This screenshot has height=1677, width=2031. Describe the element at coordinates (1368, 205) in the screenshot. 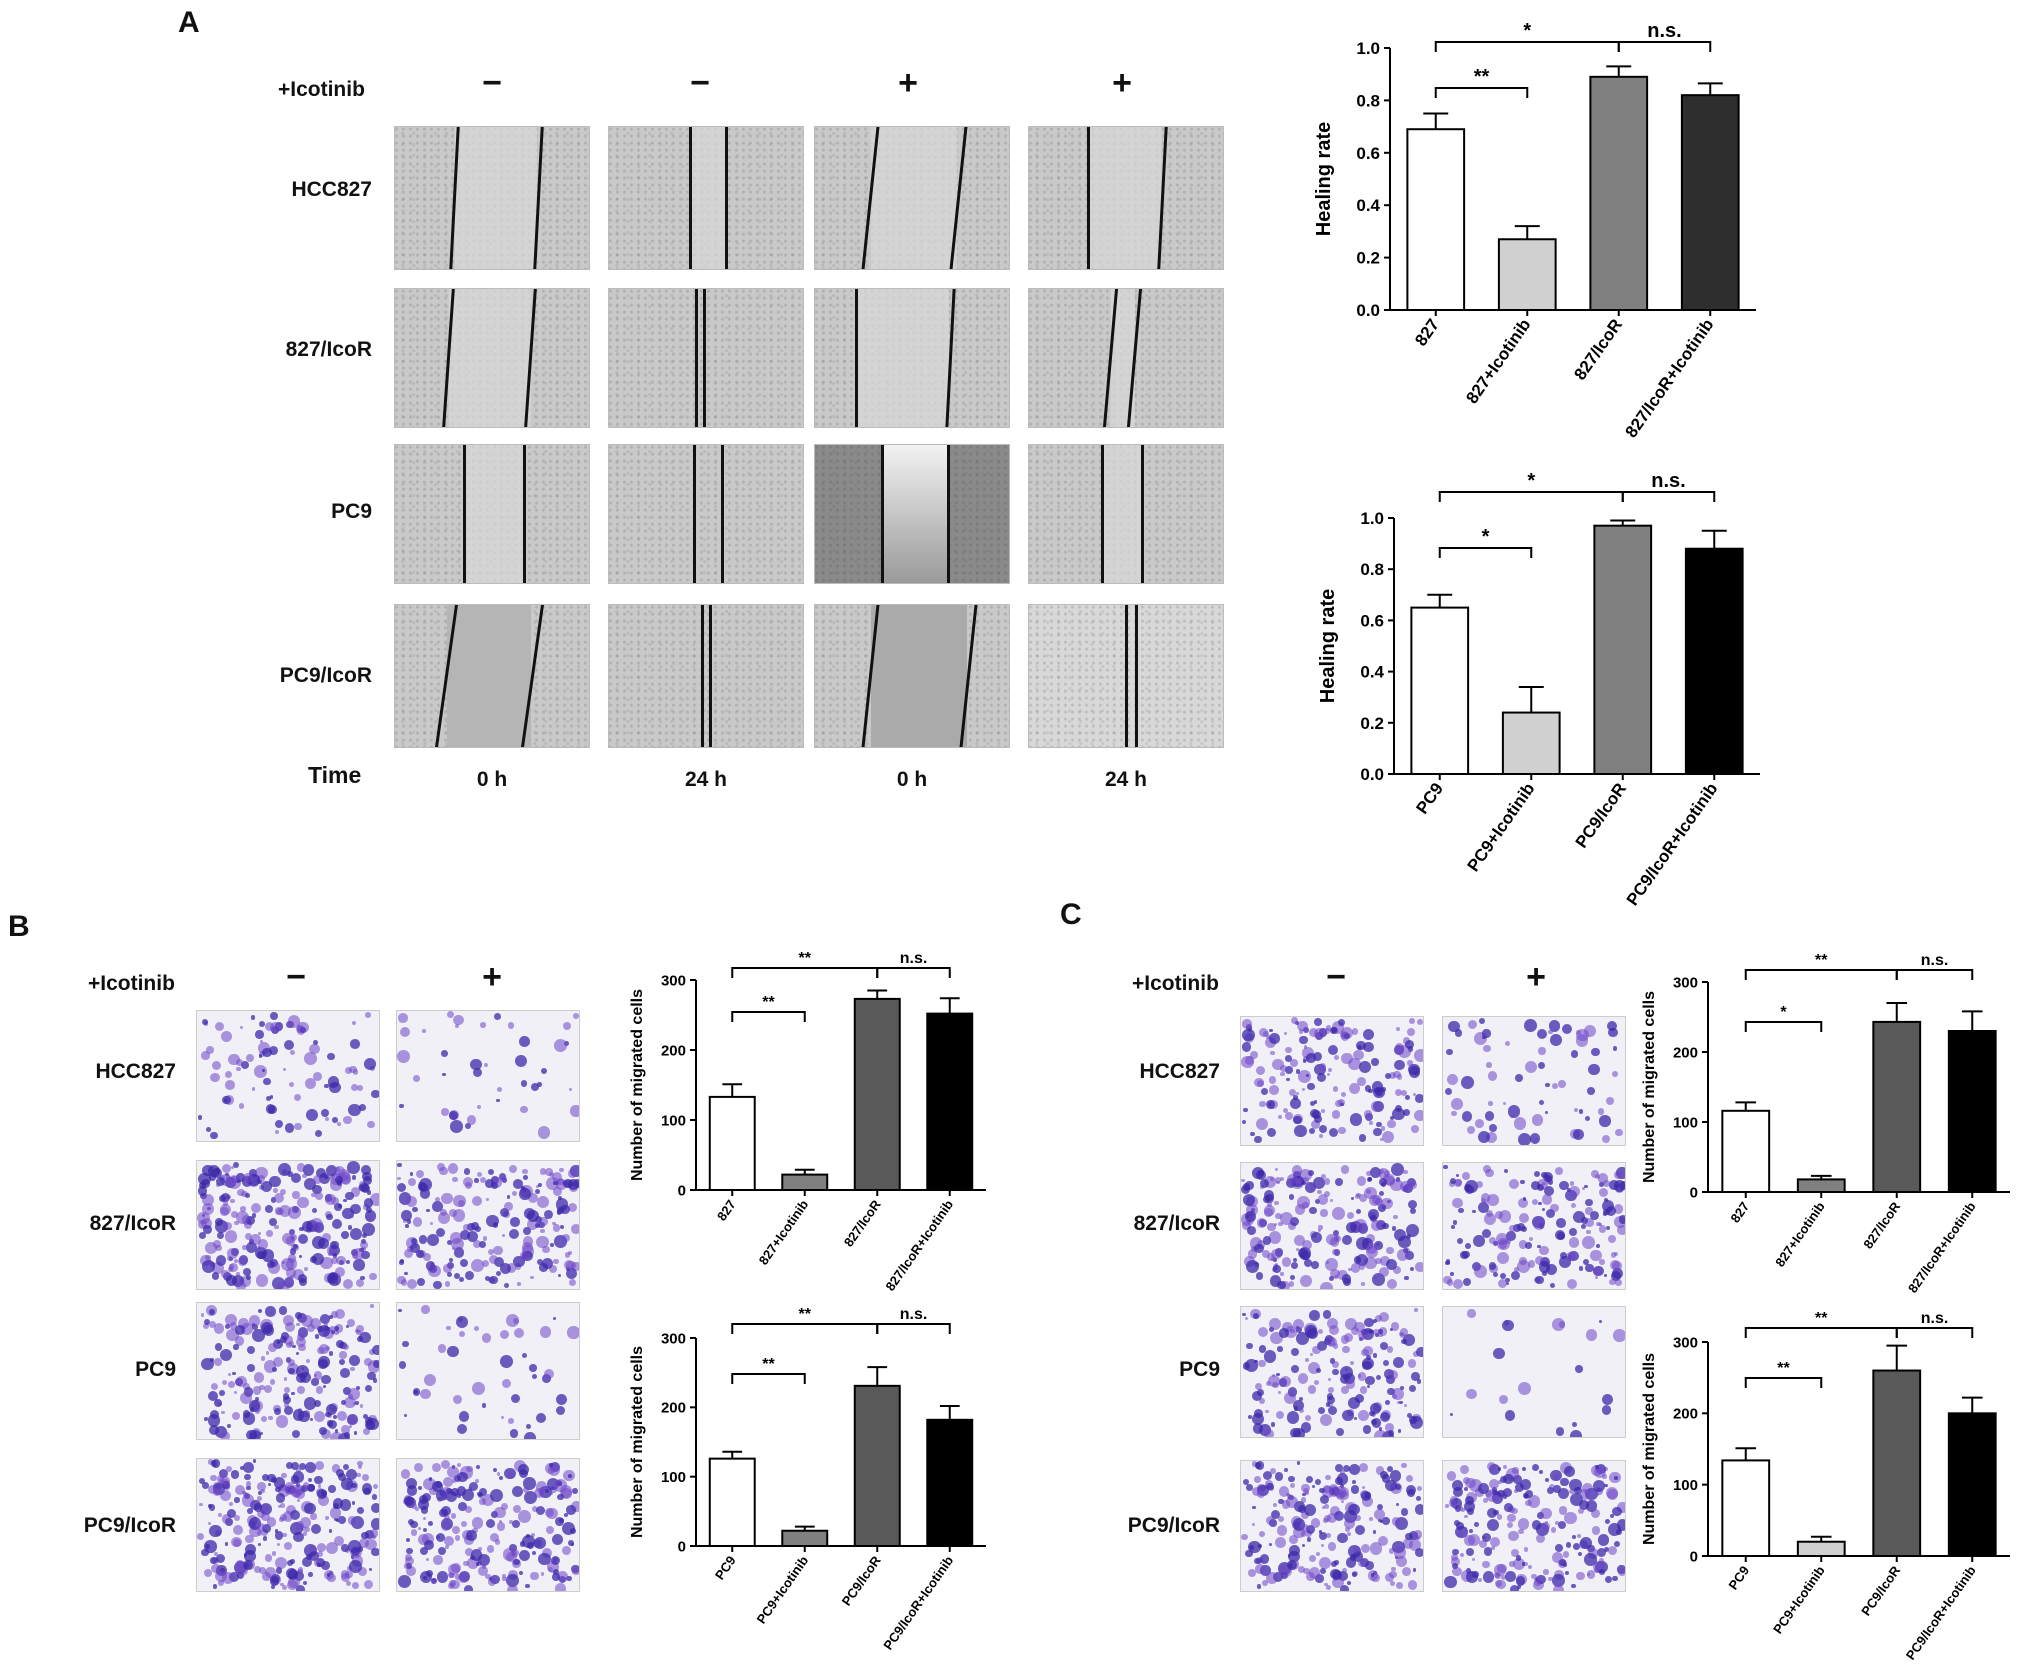

I see `y-tick-label: 0.4` at that location.